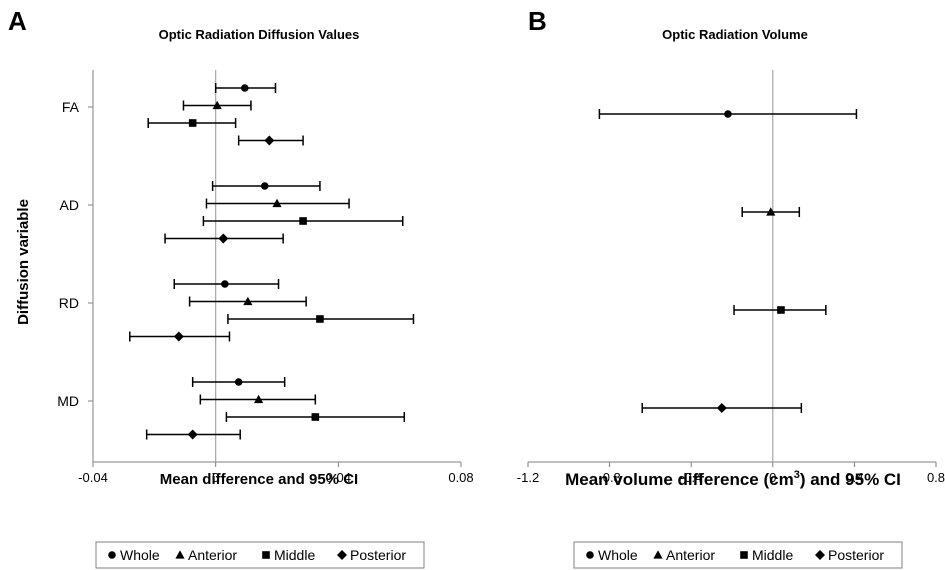 This screenshot has width=945, height=570. I want to click on chart-a-point-md-whole, so click(238, 382).